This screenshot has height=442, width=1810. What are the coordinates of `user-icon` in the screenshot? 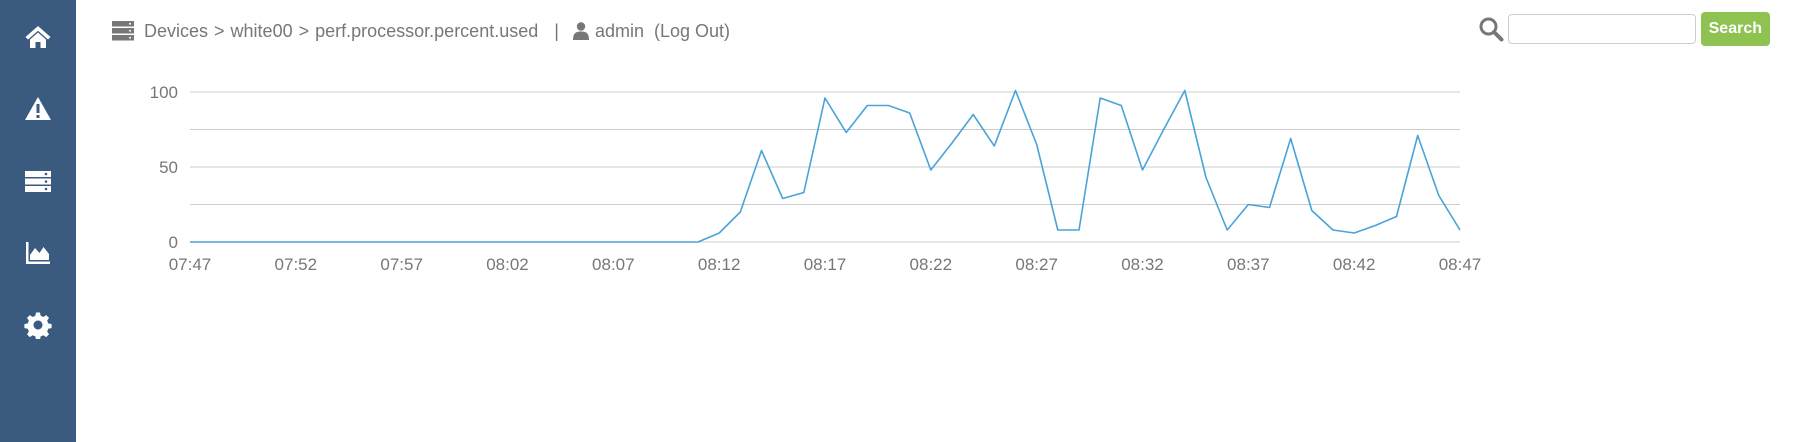 It's located at (580, 31).